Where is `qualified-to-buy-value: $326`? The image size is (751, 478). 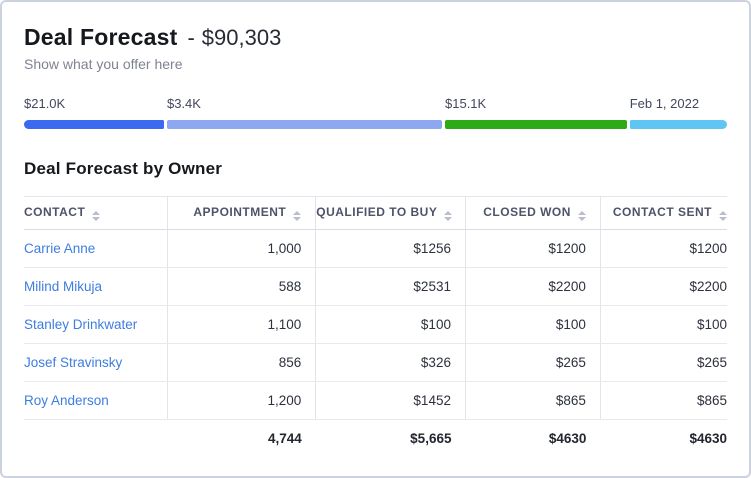 qualified-to-buy-value: $326 is located at coordinates (390, 362).